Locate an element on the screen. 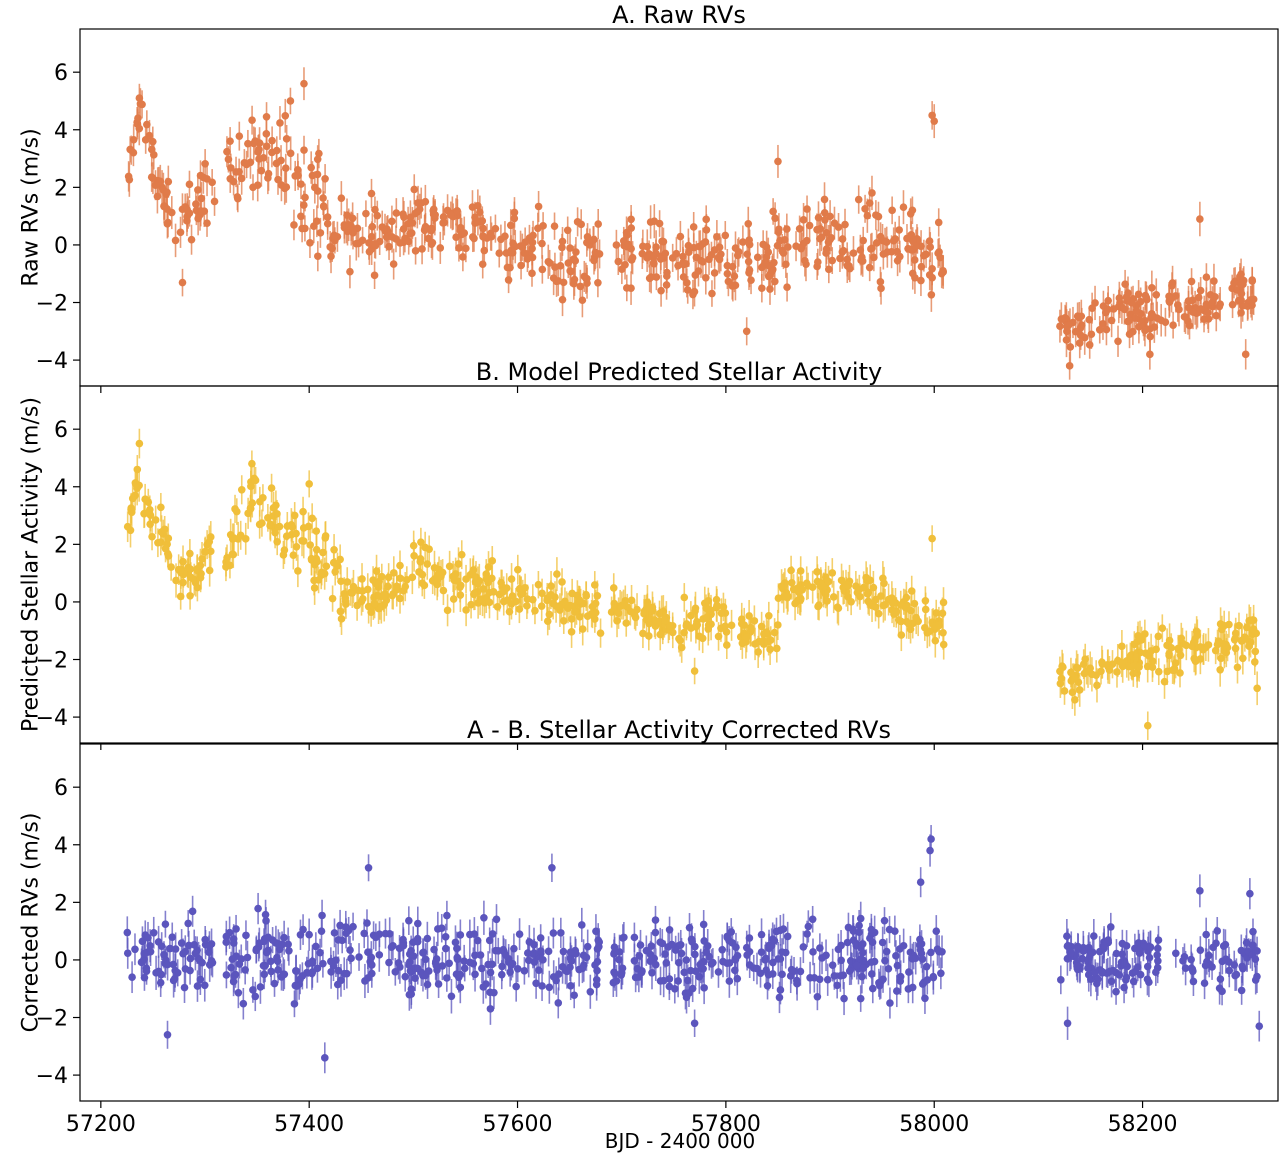 The width and height of the screenshot is (1281, 1154). y-axis-label: Raw RVs (m/s) is located at coordinates (31, 207).